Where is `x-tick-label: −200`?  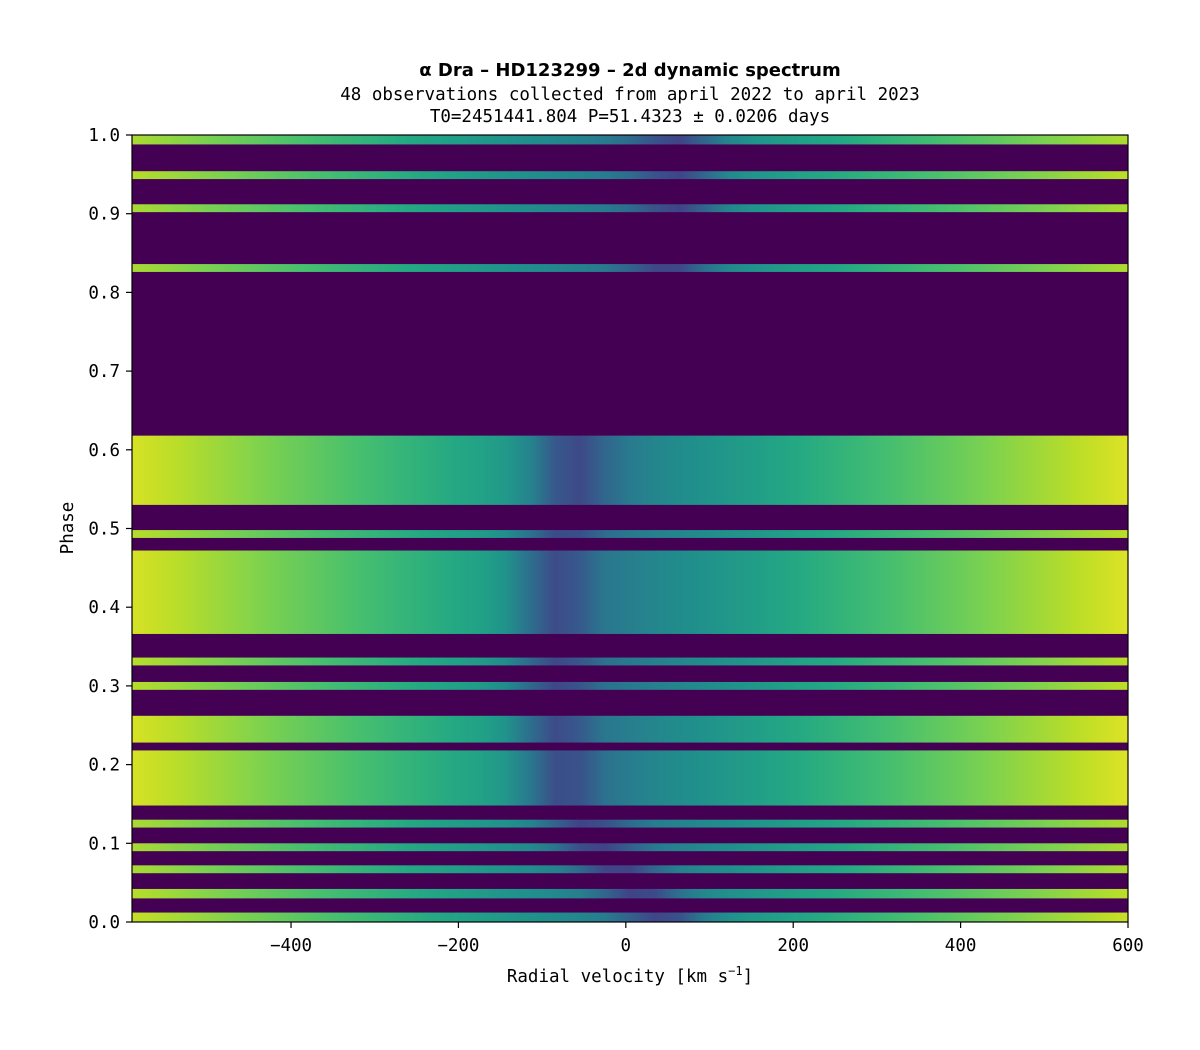 x-tick-label: −200 is located at coordinates (458, 946).